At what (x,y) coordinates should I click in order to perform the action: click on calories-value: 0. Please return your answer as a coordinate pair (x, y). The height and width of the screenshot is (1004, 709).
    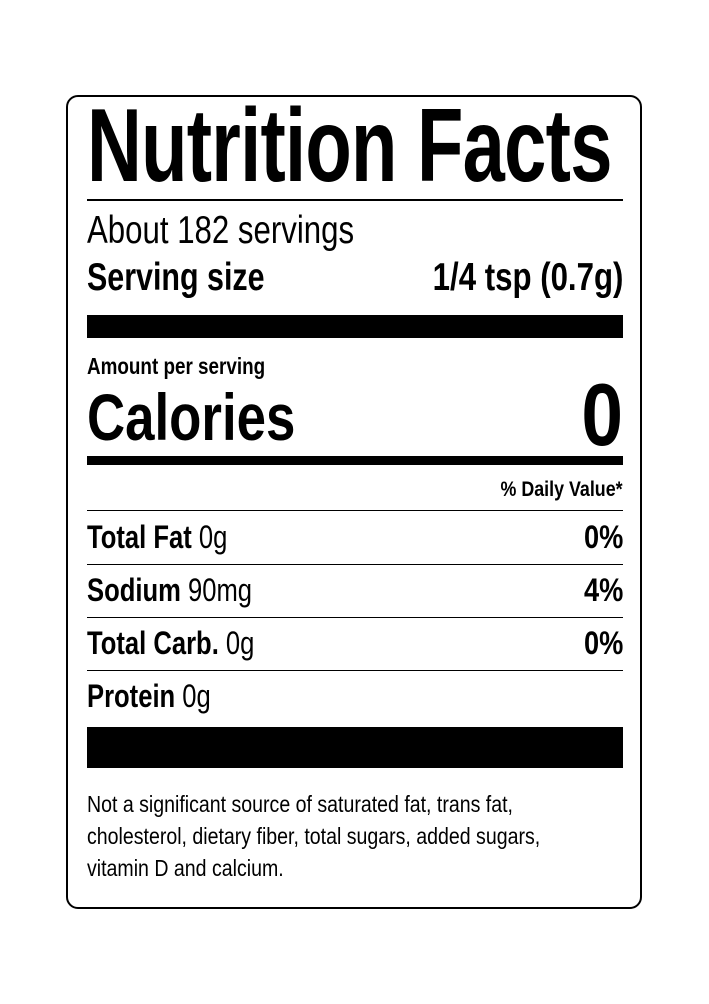
    Looking at the image, I should click on (602, 414).